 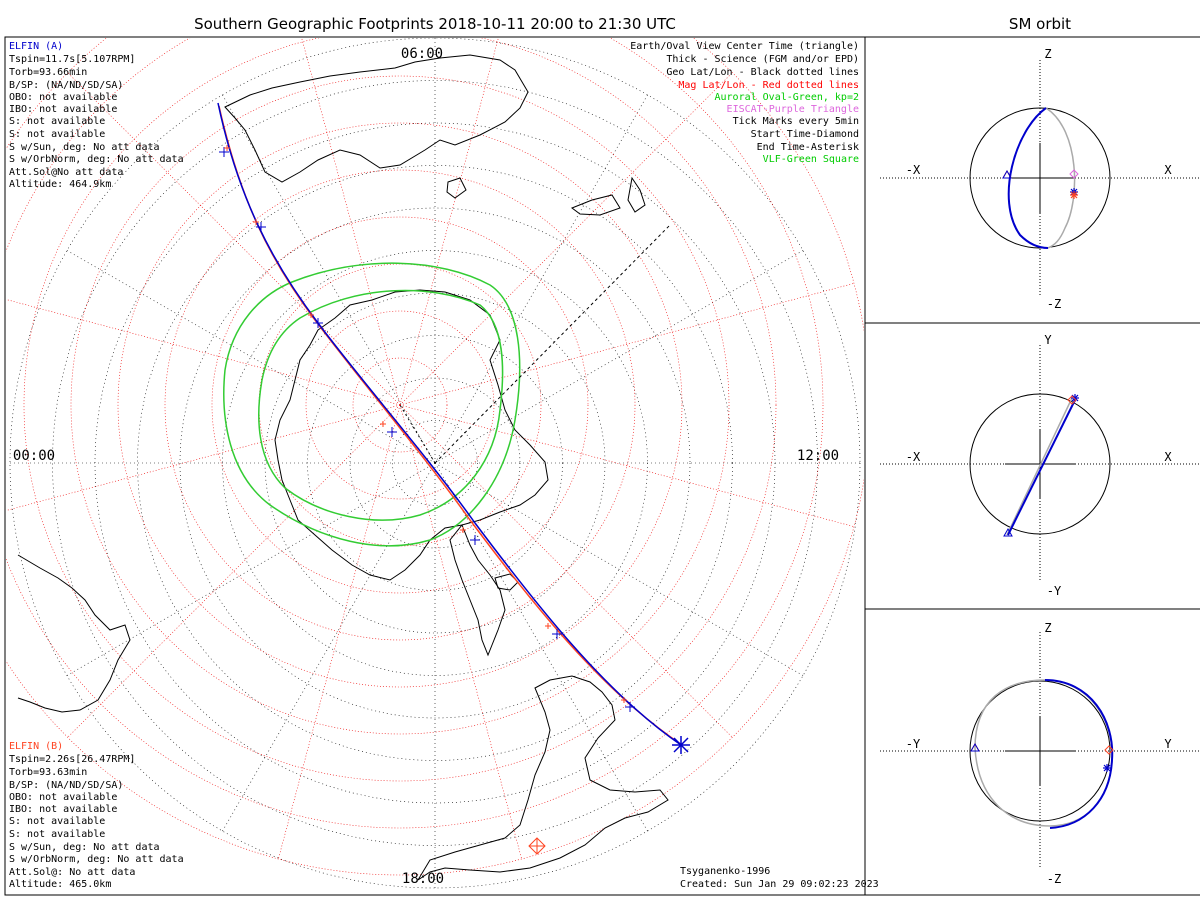 What do you see at coordinates (66, 172) in the screenshot?
I see `elfin-a-line: Att.Sol@No att data` at bounding box center [66, 172].